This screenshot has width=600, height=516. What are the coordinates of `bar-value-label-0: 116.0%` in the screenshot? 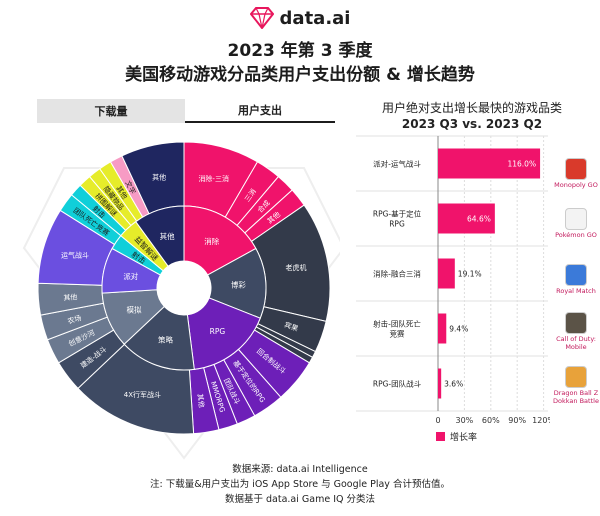 It's located at (521, 164).